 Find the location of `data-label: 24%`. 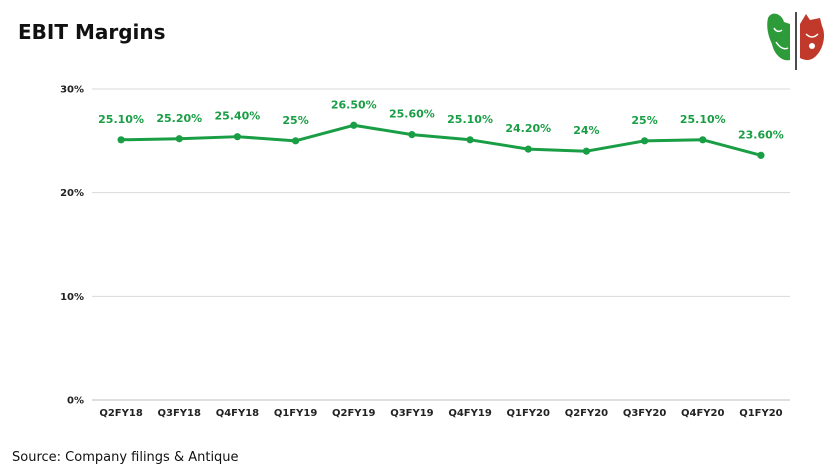

data-label: 24% is located at coordinates (586, 130).